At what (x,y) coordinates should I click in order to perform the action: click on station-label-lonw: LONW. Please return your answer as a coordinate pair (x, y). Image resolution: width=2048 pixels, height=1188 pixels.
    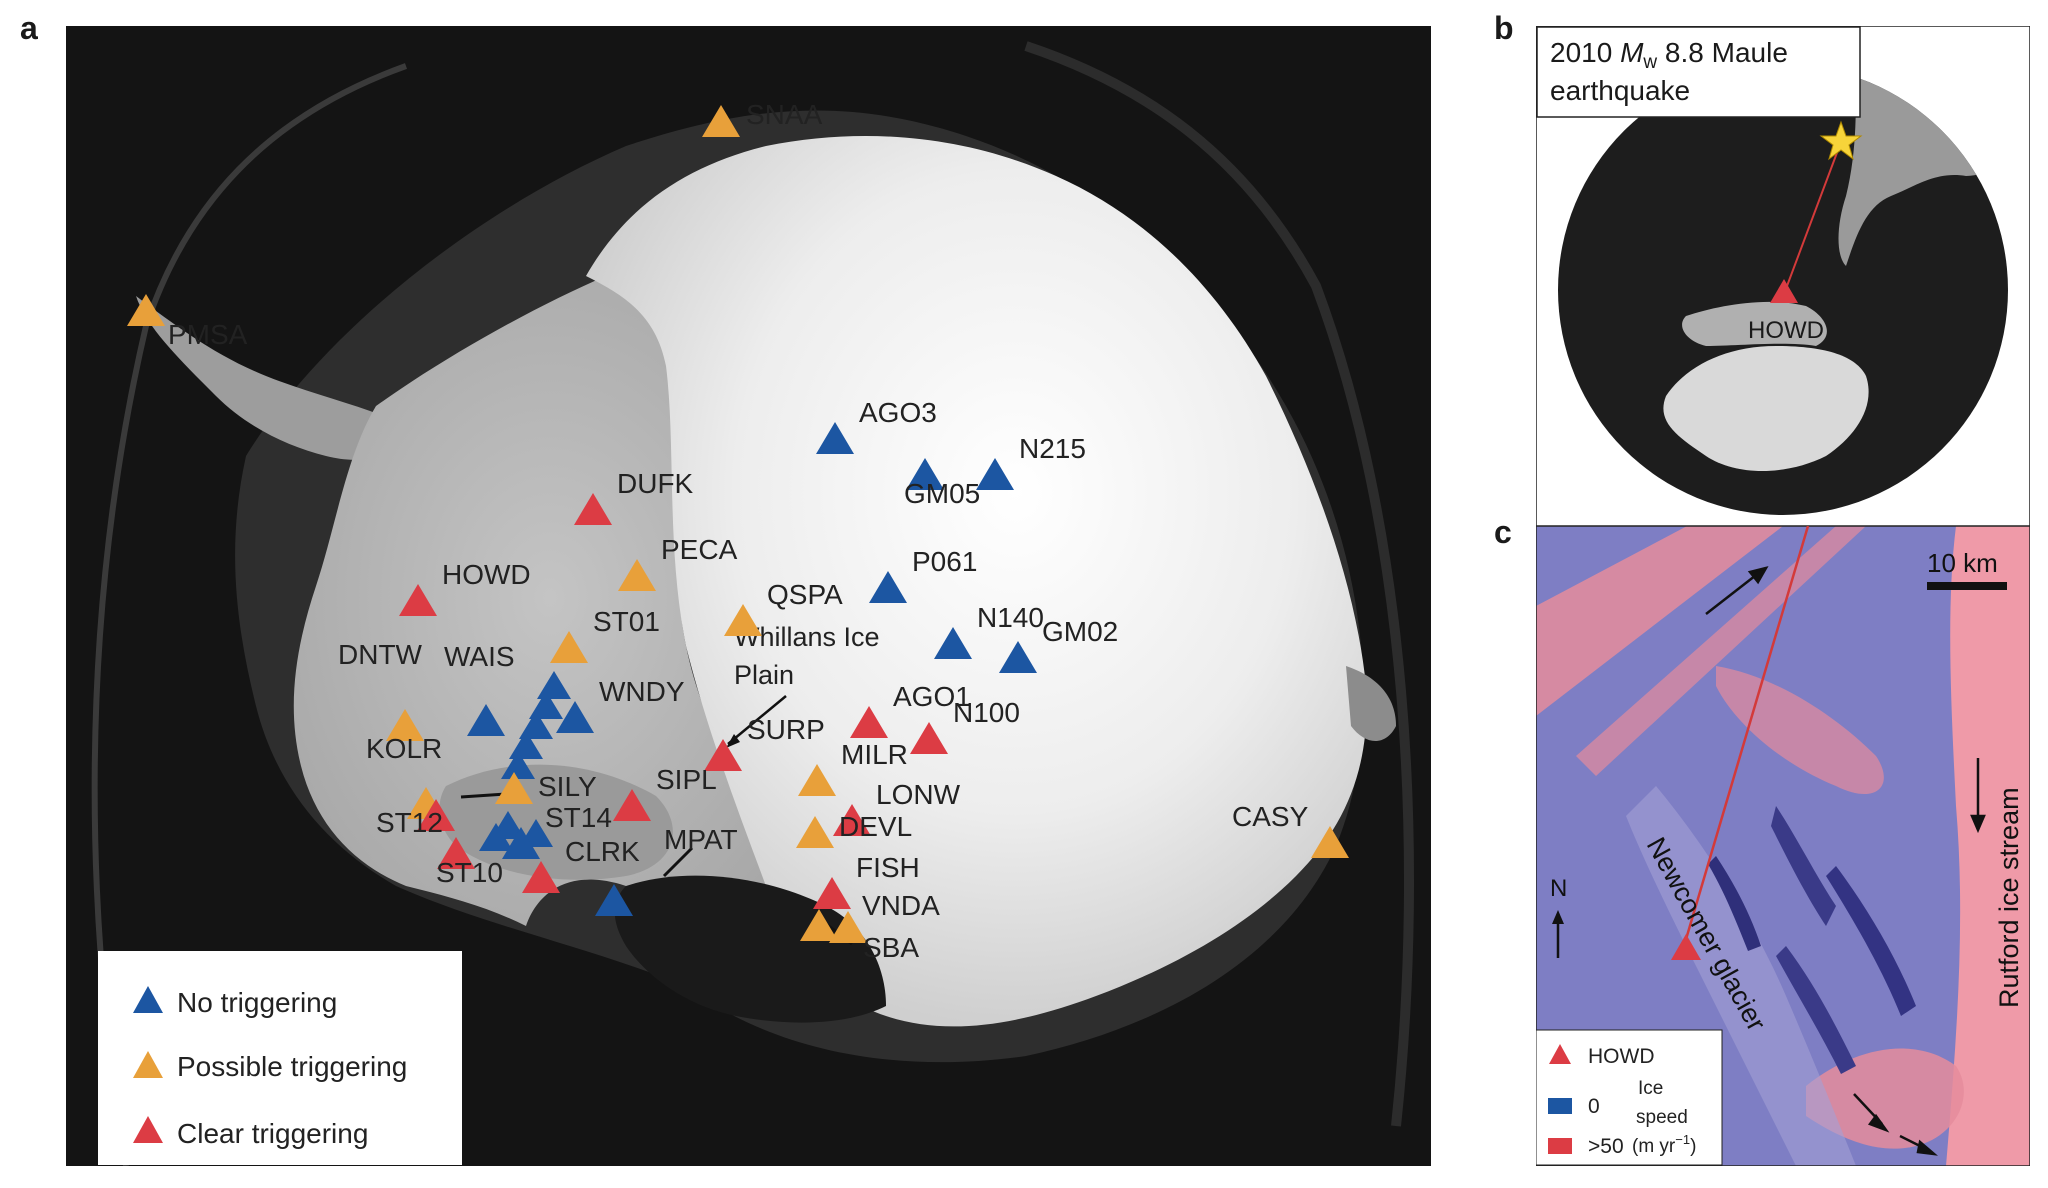
    Looking at the image, I should click on (918, 794).